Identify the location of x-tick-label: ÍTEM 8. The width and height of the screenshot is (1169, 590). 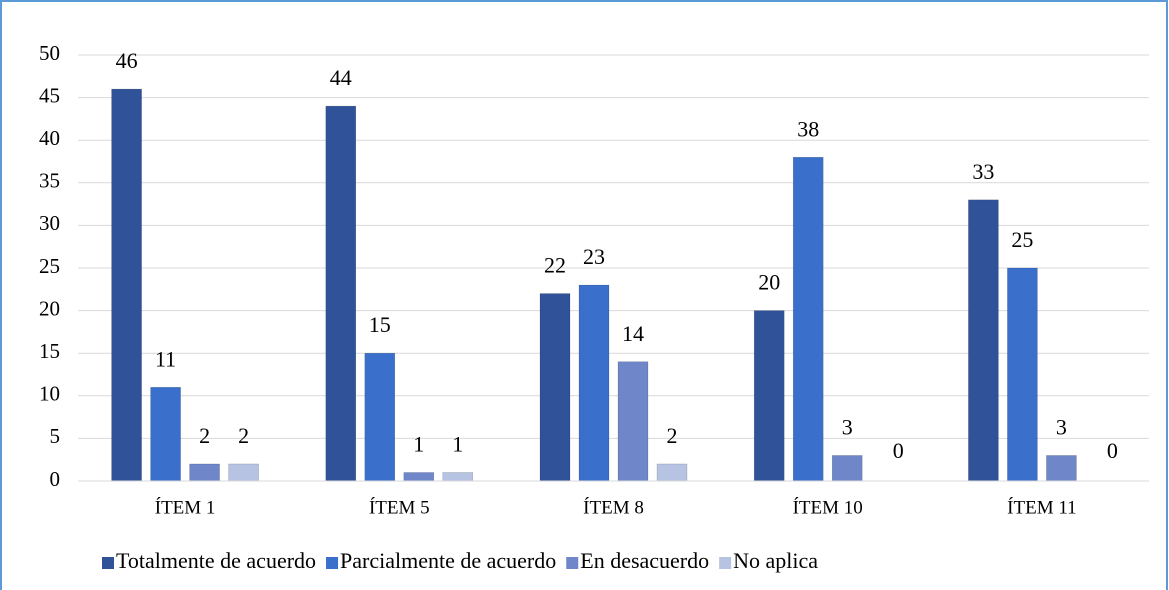
(613, 507).